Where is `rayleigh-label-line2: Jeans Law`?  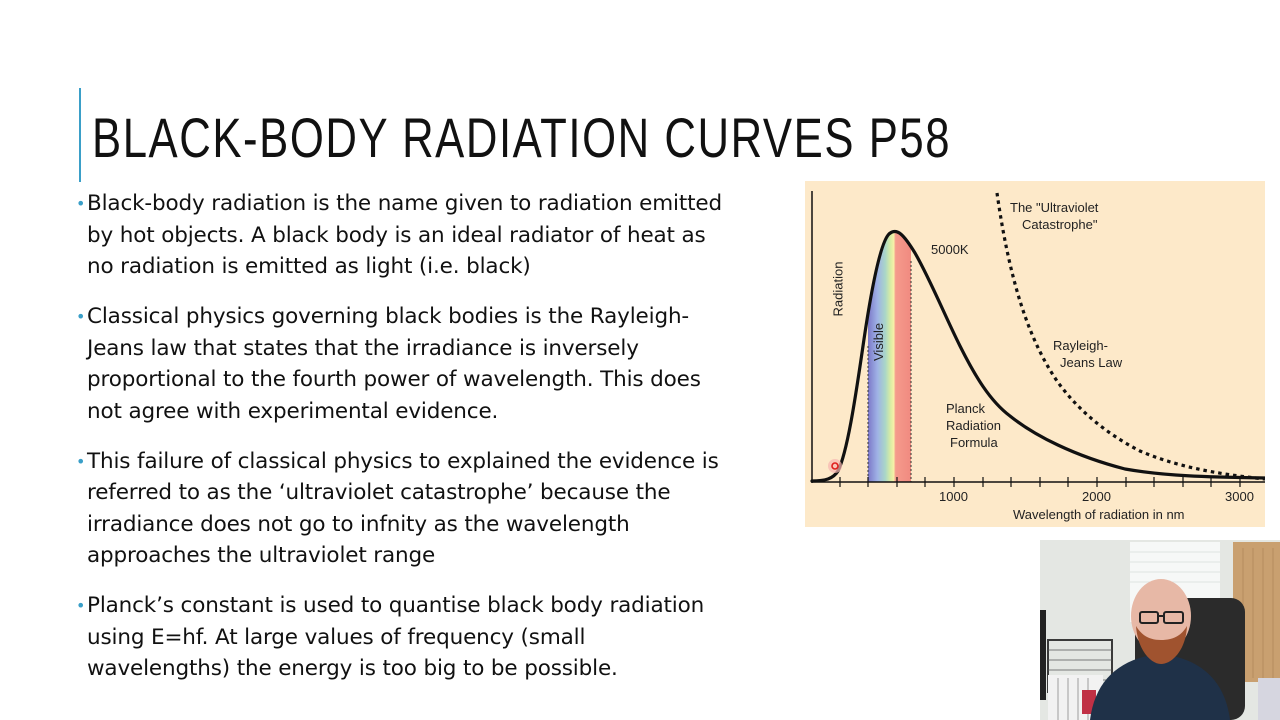
rayleigh-label-line2: Jeans Law is located at coordinates (1091, 362).